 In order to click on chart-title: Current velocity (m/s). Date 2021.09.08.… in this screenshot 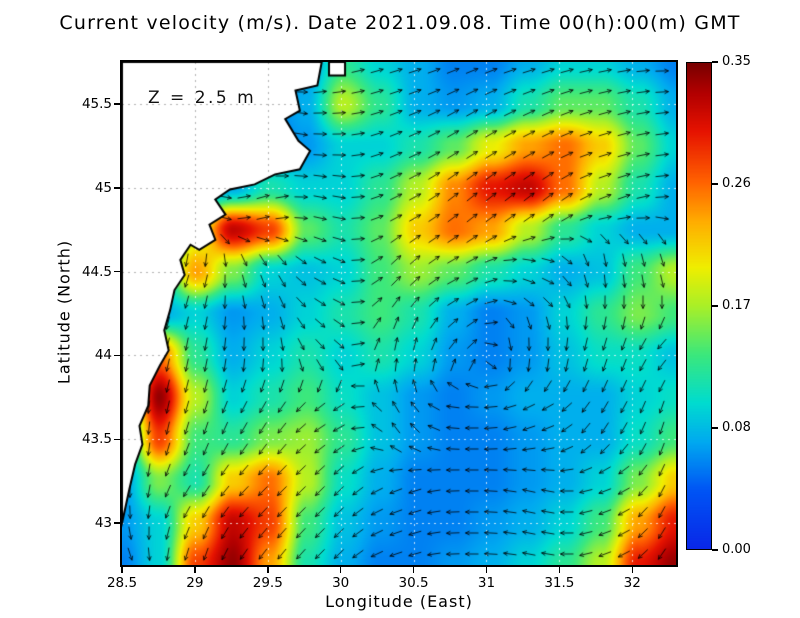, I will do `click(400, 23)`.